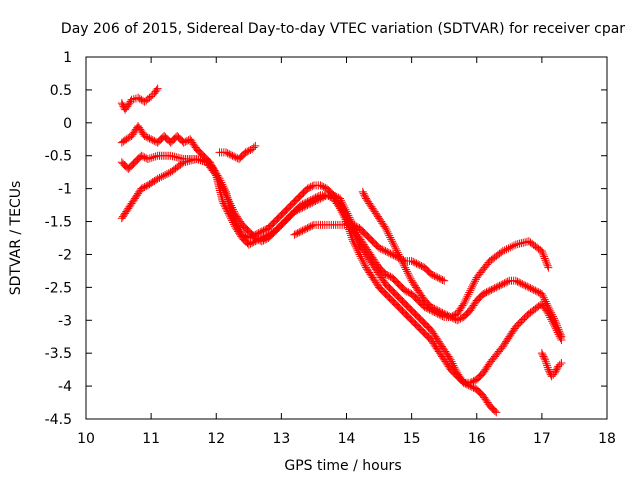 Image resolution: width=640 pixels, height=480 pixels. Describe the element at coordinates (65, 190) in the screenshot. I see `y-tick-label: -1` at that location.